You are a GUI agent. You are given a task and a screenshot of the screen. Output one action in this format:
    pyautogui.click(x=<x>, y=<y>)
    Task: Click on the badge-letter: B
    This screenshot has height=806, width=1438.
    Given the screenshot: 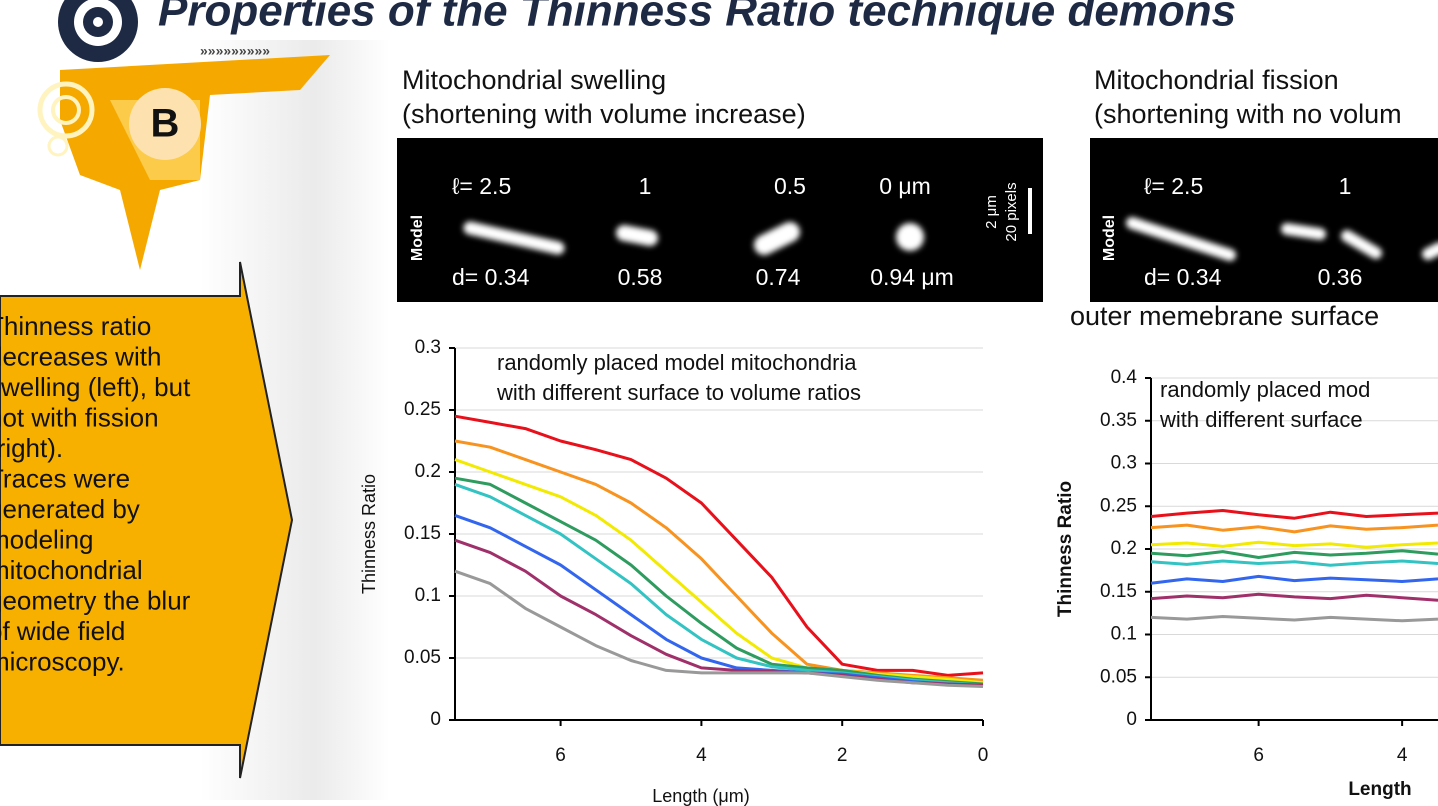 What is the action you would take?
    pyautogui.click(x=165, y=124)
    